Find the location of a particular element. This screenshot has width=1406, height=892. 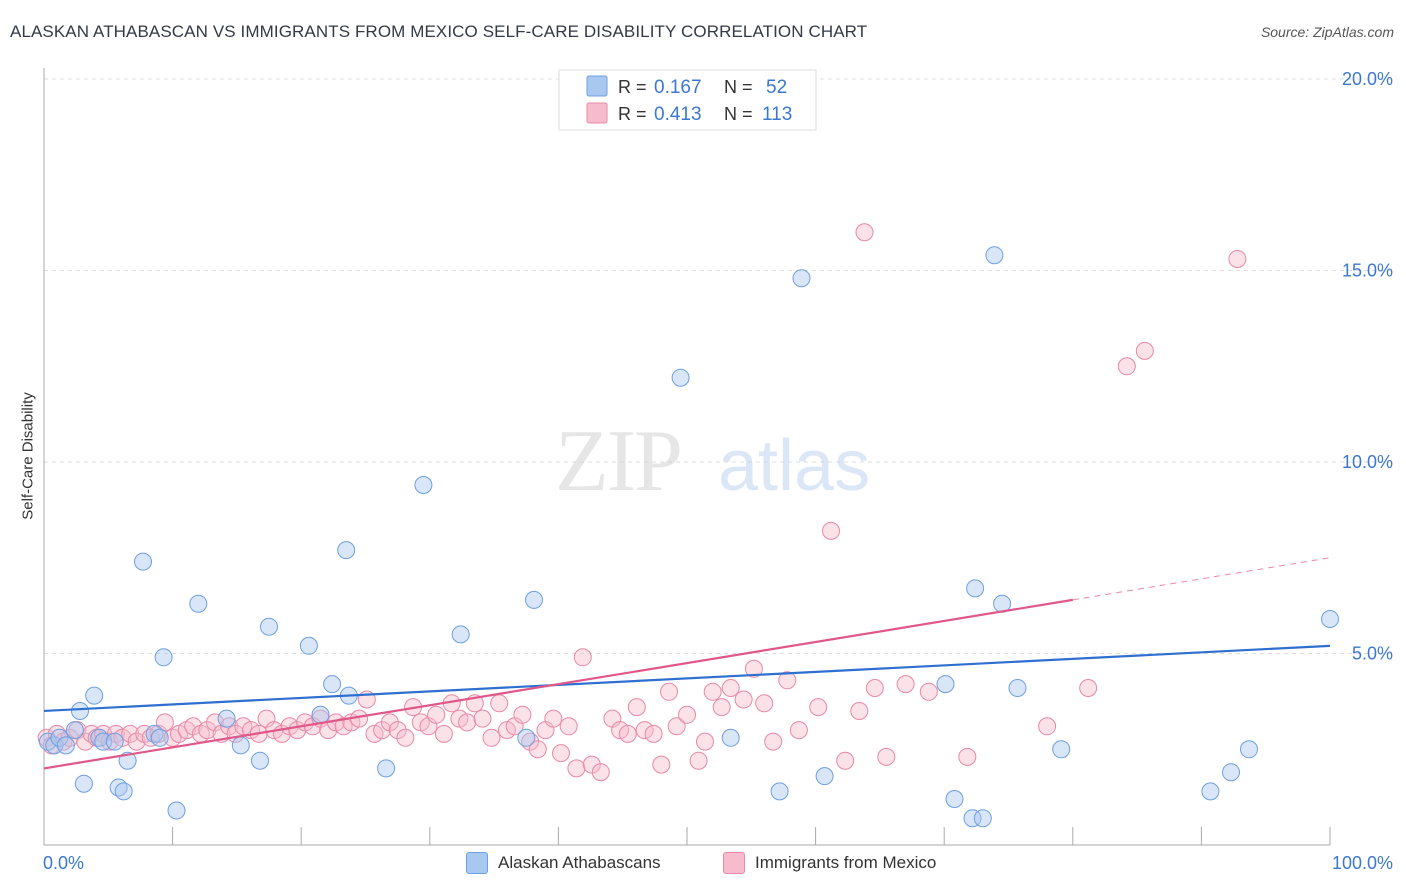

legend-top: R = 0.167 N = 52 R = 0.413 N = 113 is located at coordinates (687, 100).